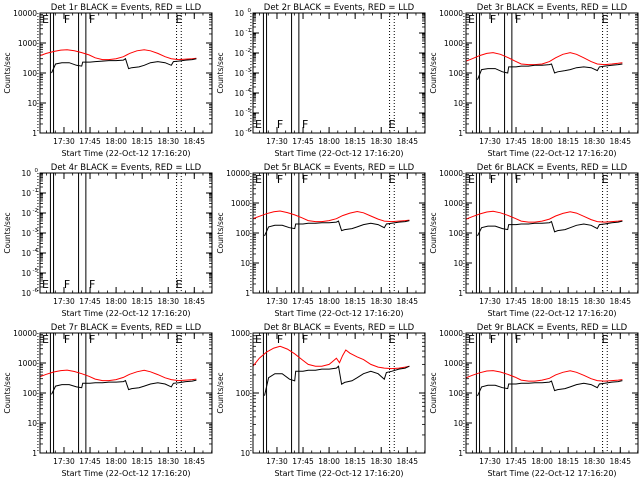 Image resolution: width=640 pixels, height=480 pixels. I want to click on chart-title: Det 3r BLACK = Events, RED = LLD, so click(552, 8).